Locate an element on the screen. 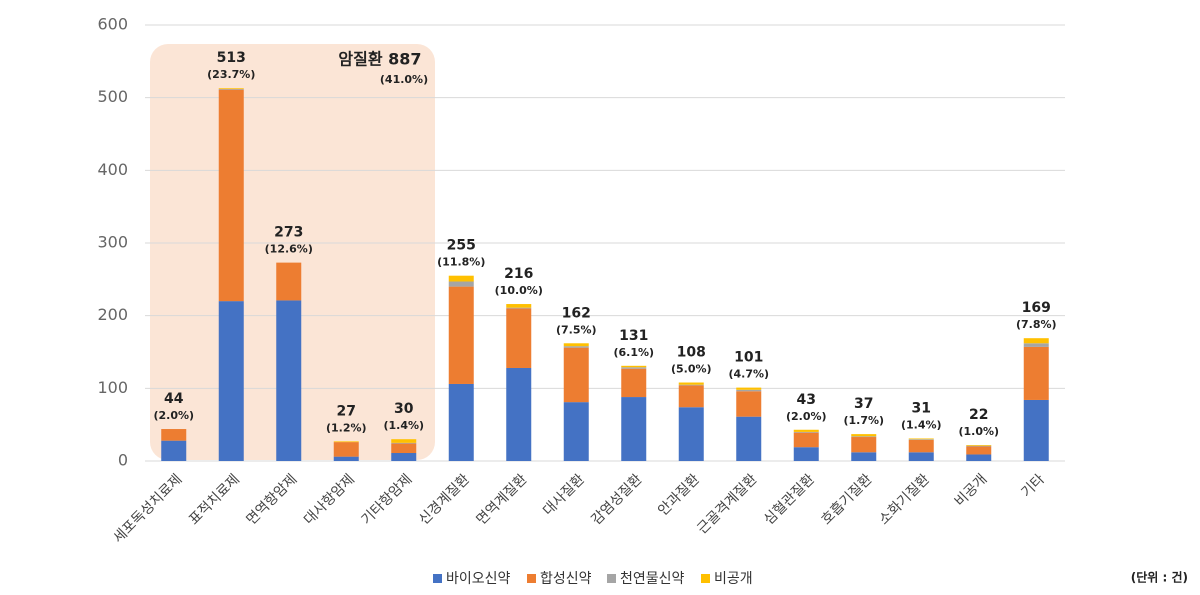 The width and height of the screenshot is (1200, 595). x-tick-label: 안과질환 is located at coordinates (679, 495).